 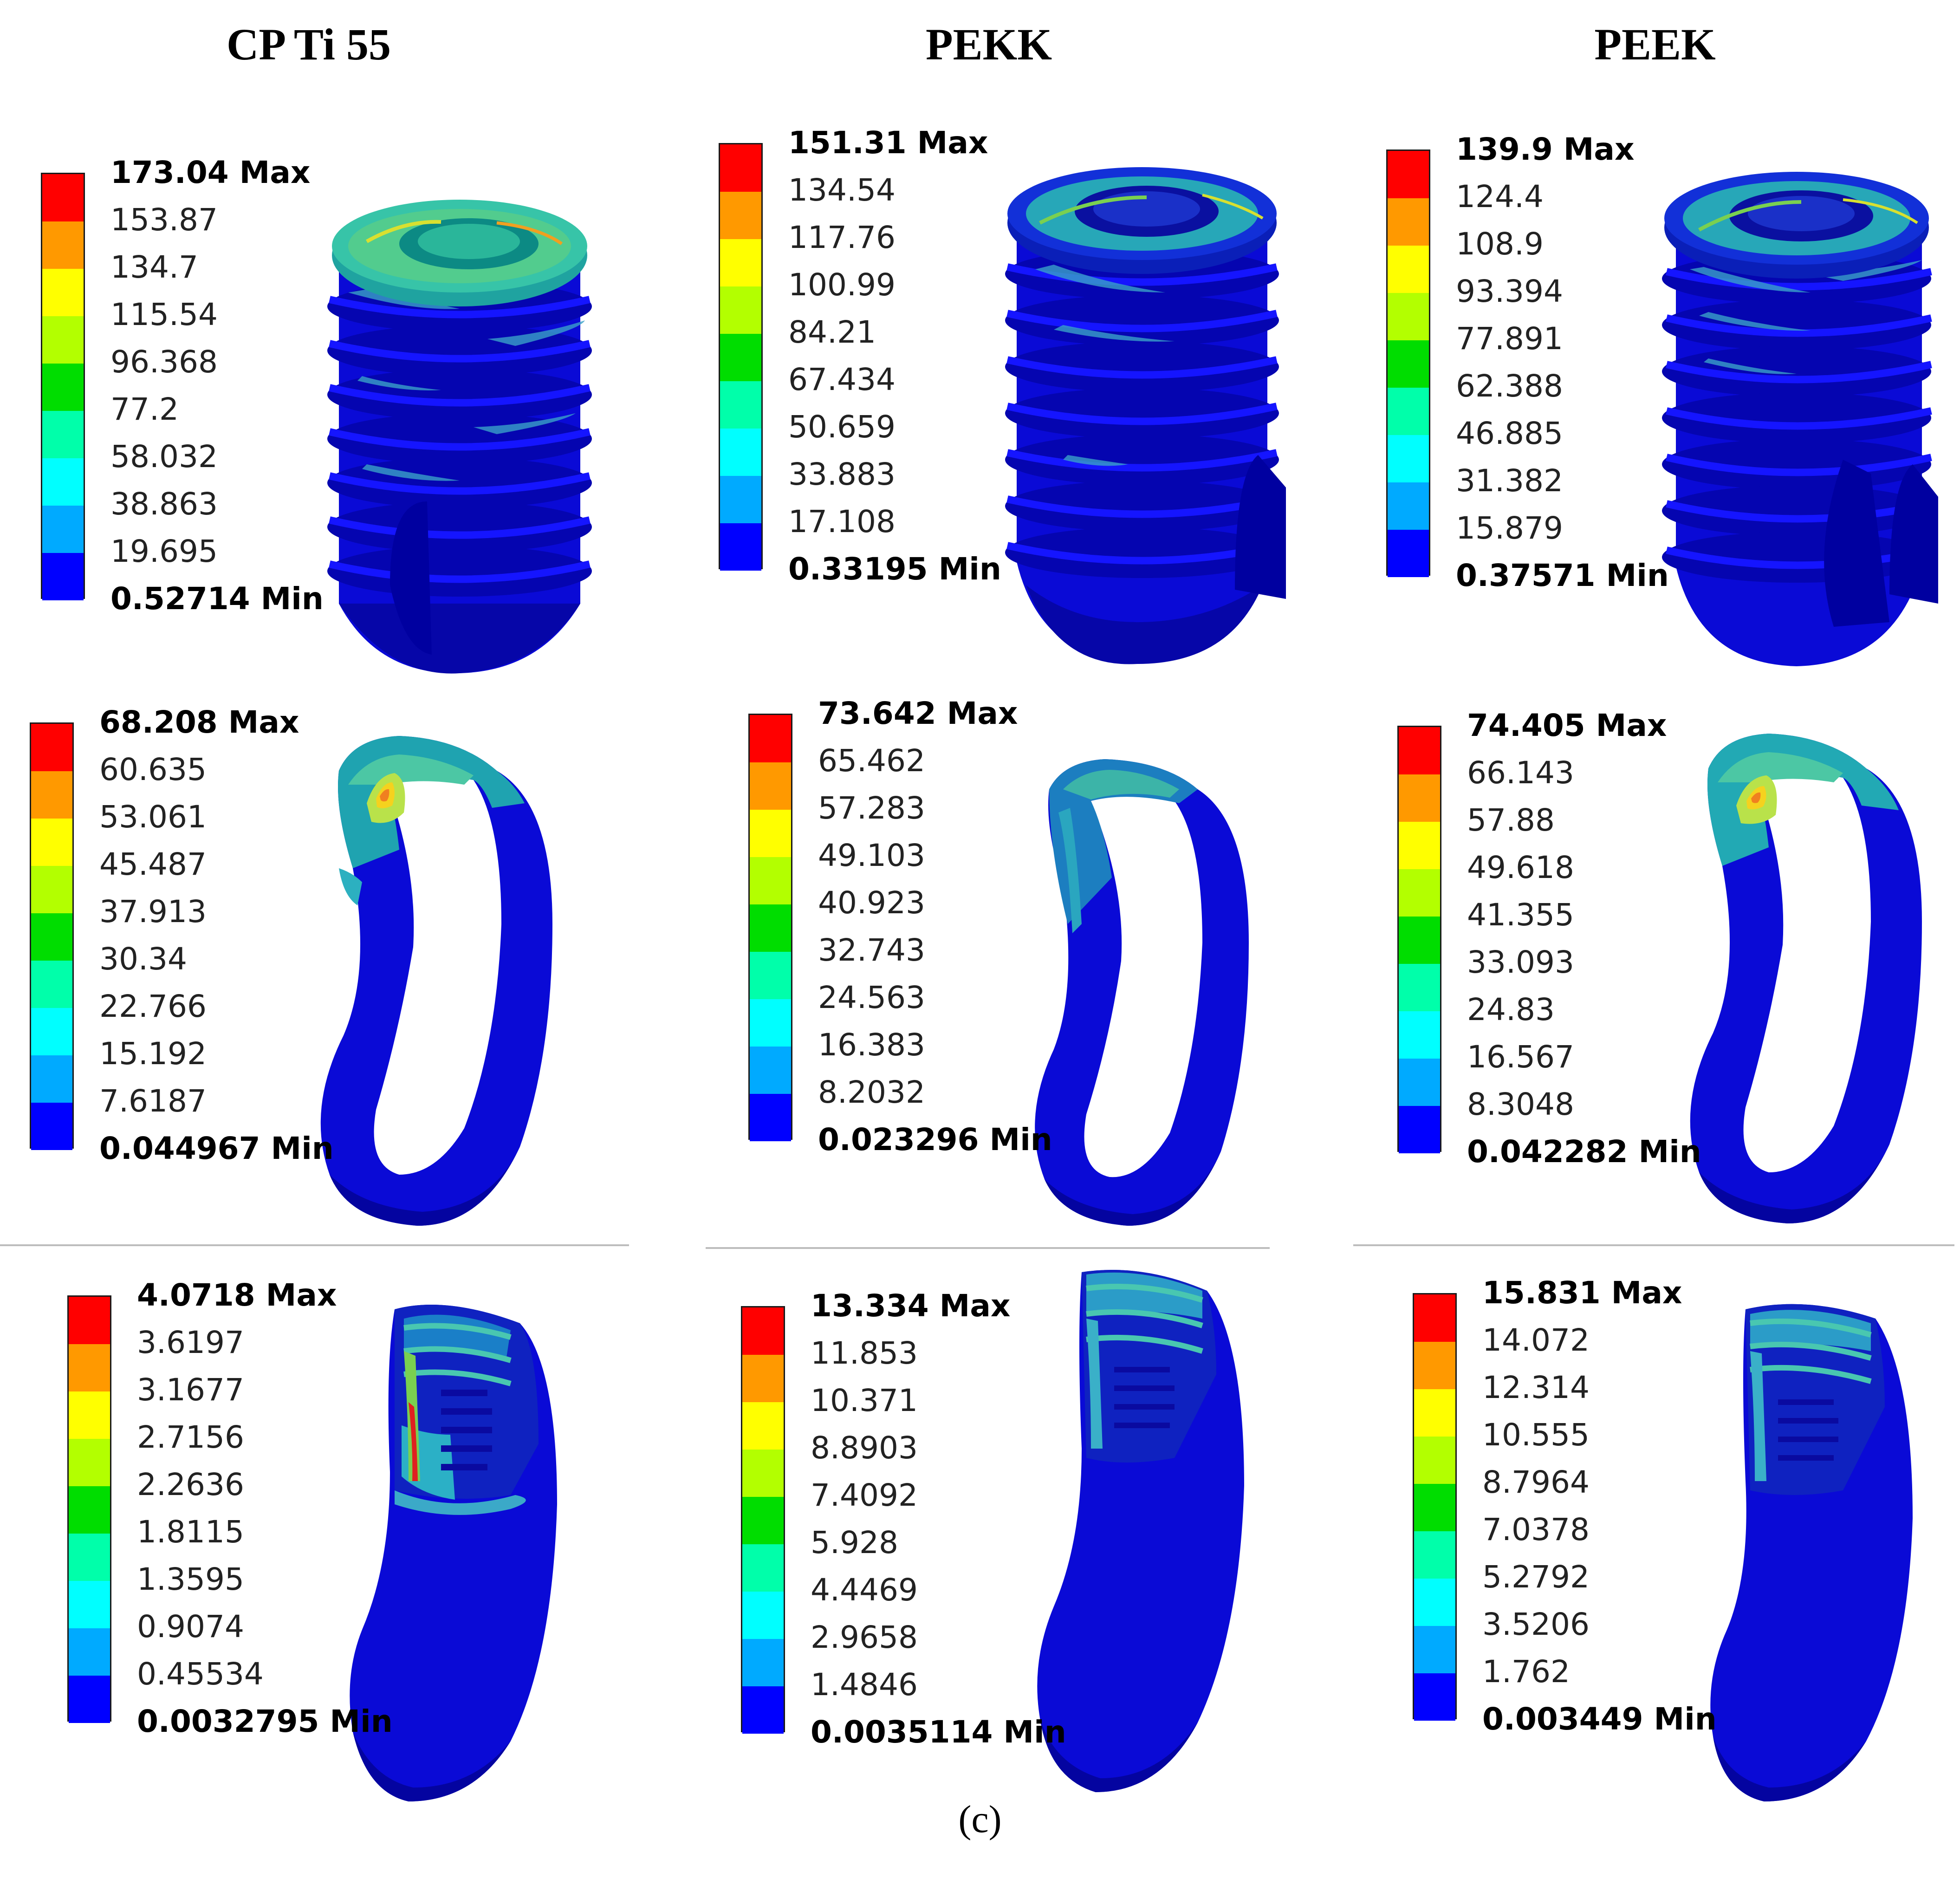 What do you see at coordinates (153, 1101) in the screenshot?
I see `legend-tick-label: 7.6187` at bounding box center [153, 1101].